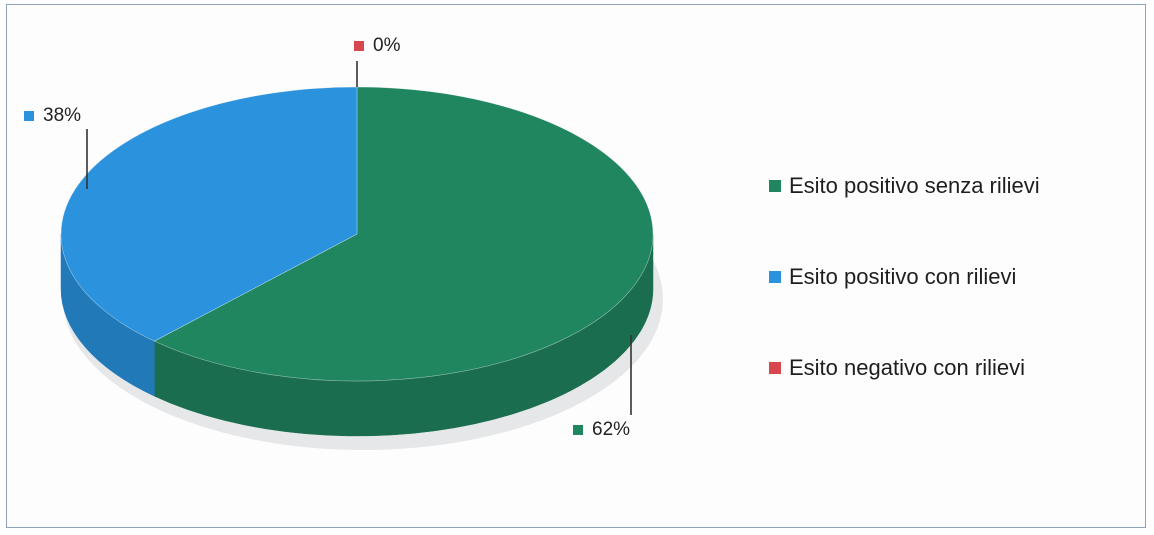 The image size is (1154, 535). I want to click on legend-item-senza-rilievi: Esito positivo senza rilievi, so click(904, 186).